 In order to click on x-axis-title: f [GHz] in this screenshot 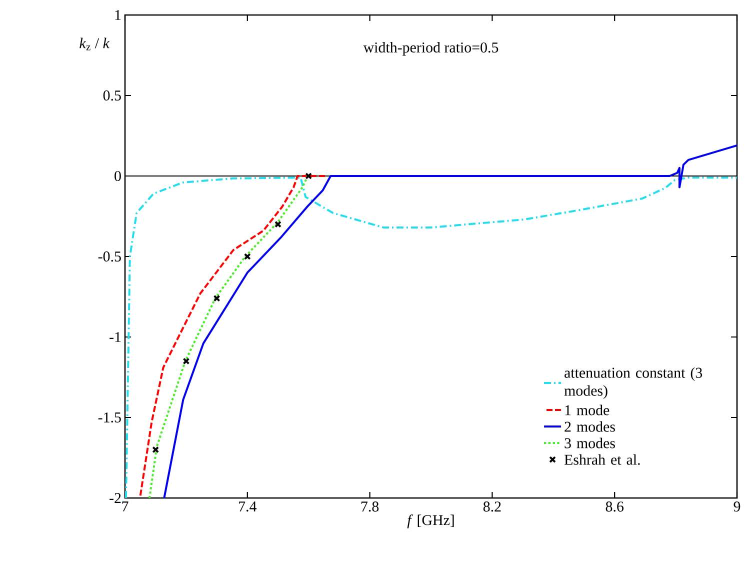, I will do `click(430, 521)`.